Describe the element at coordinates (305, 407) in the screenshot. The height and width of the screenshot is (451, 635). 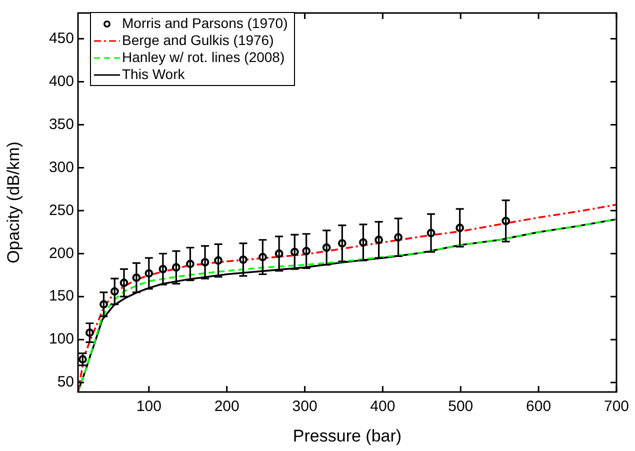
I see `x-tick-label: 300` at that location.